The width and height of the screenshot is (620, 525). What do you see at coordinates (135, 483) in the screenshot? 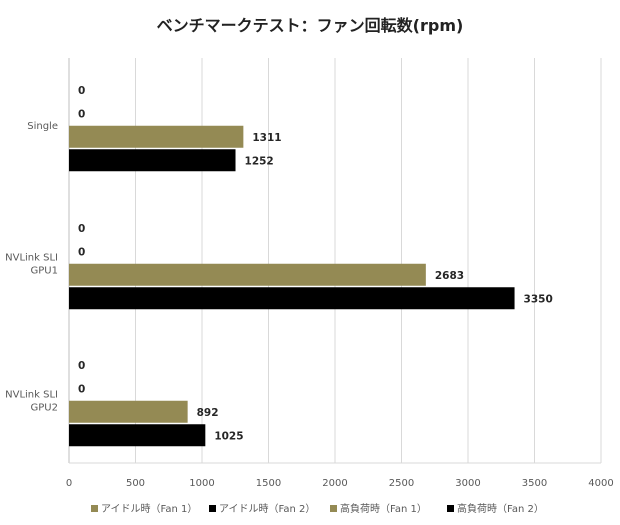
I see `x-tick-label: 500` at bounding box center [135, 483].